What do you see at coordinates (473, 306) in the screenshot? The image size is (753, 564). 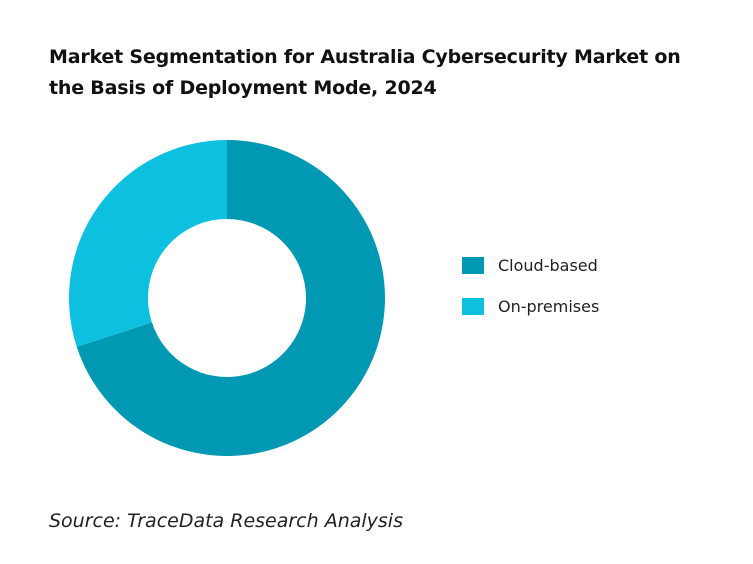 I see `legend-swatch-on-premises` at bounding box center [473, 306].